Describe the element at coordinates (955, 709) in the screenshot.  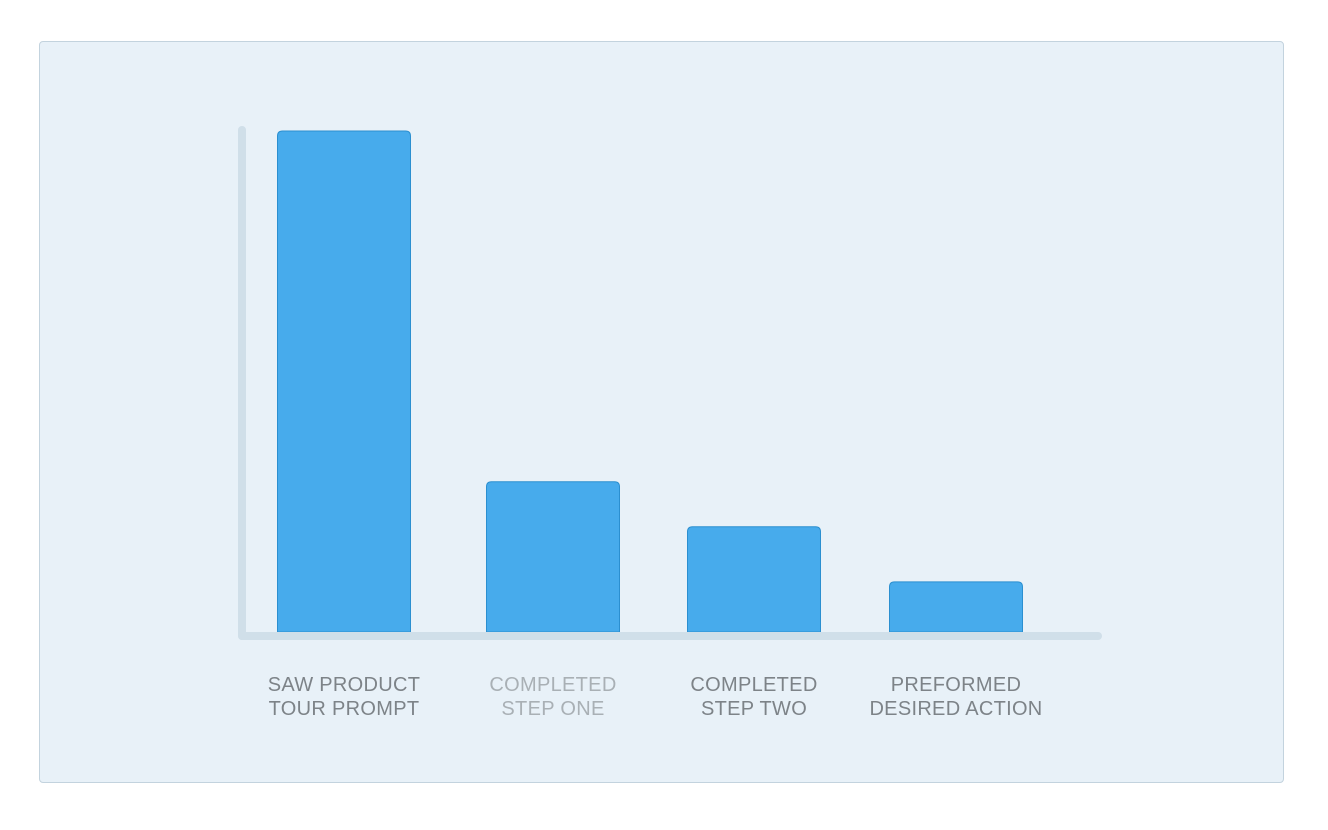
I see `x-tick-label-line: DESIRED ACTION` at that location.